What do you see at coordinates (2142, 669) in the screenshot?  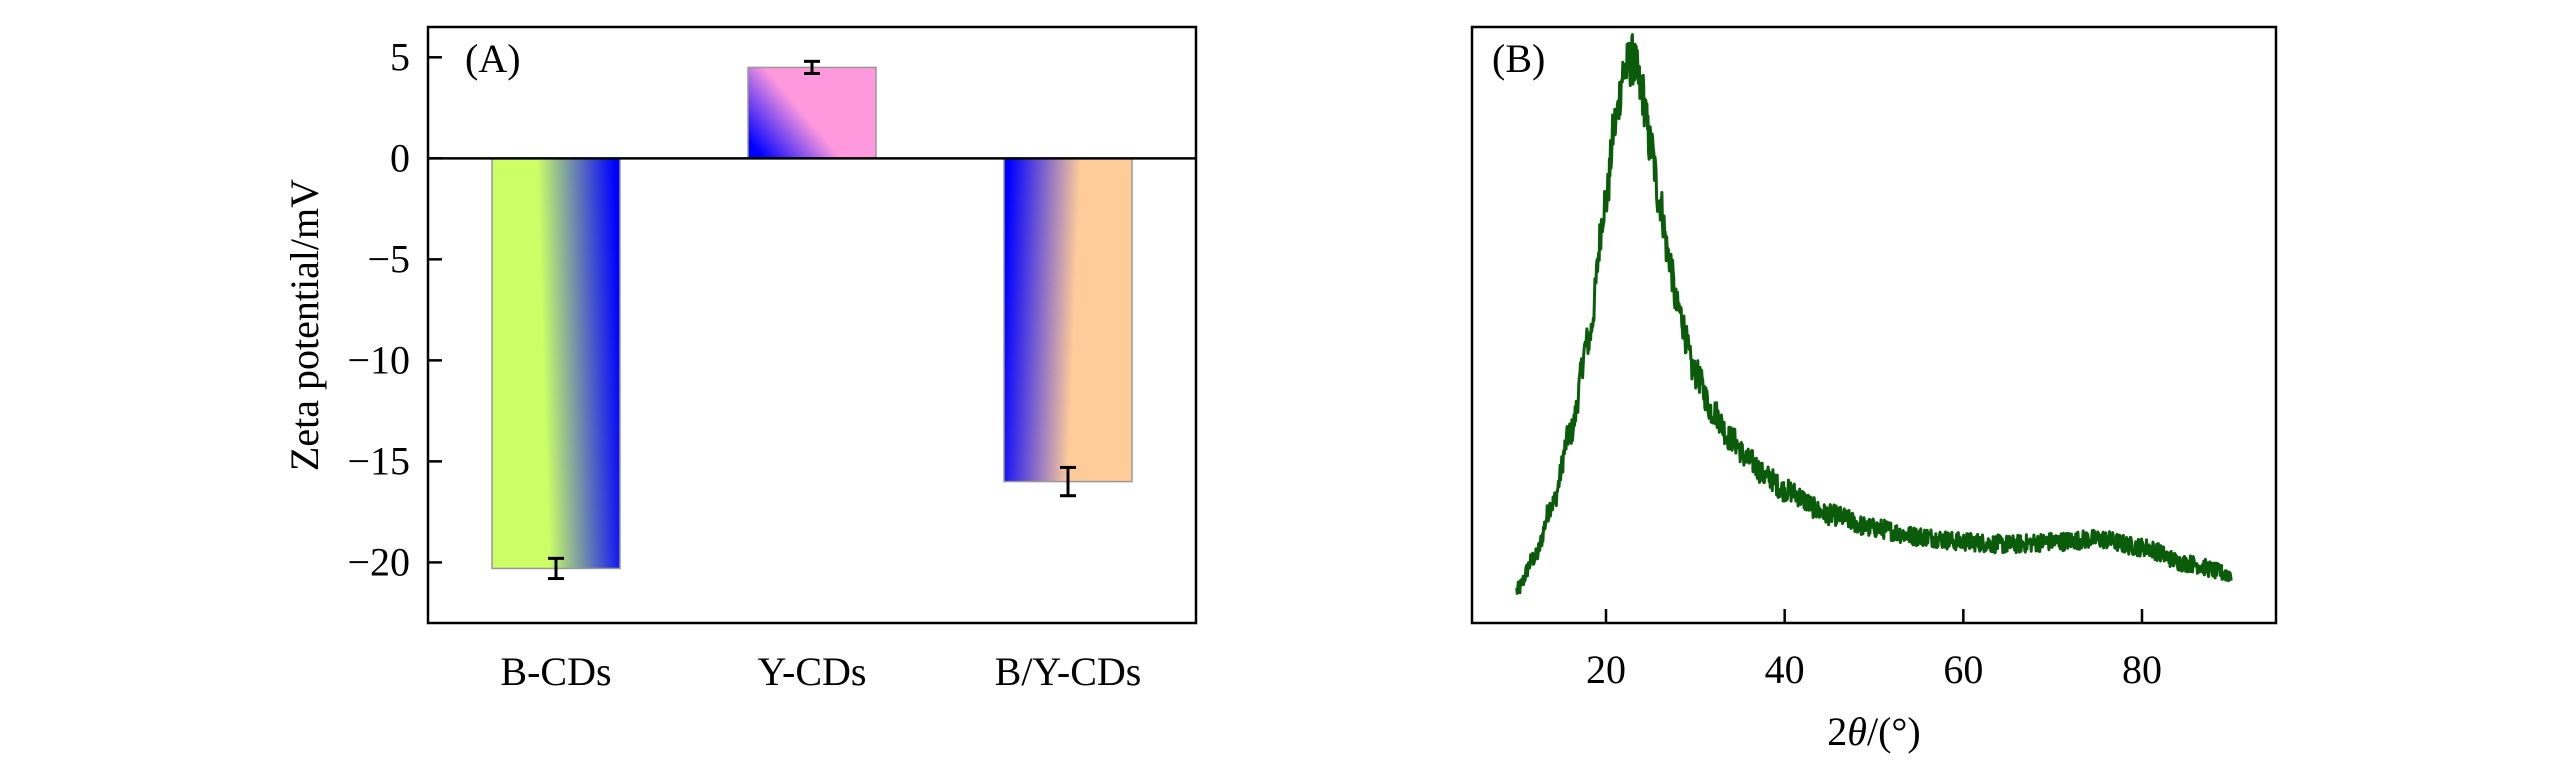 I see `x-tick-label: 80` at bounding box center [2142, 669].